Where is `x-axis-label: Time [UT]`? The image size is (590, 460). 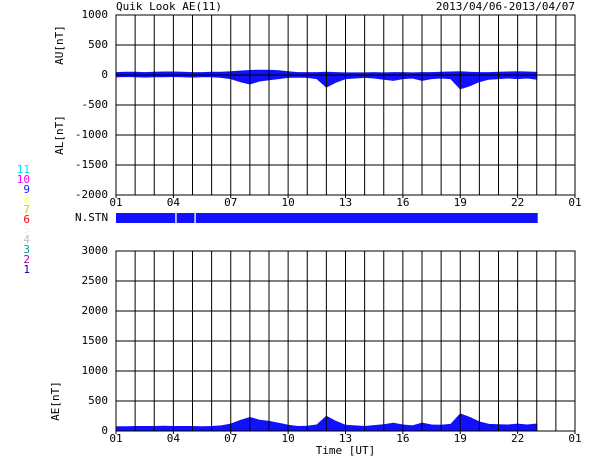 x-axis-label: Time [UT] is located at coordinates (346, 450).